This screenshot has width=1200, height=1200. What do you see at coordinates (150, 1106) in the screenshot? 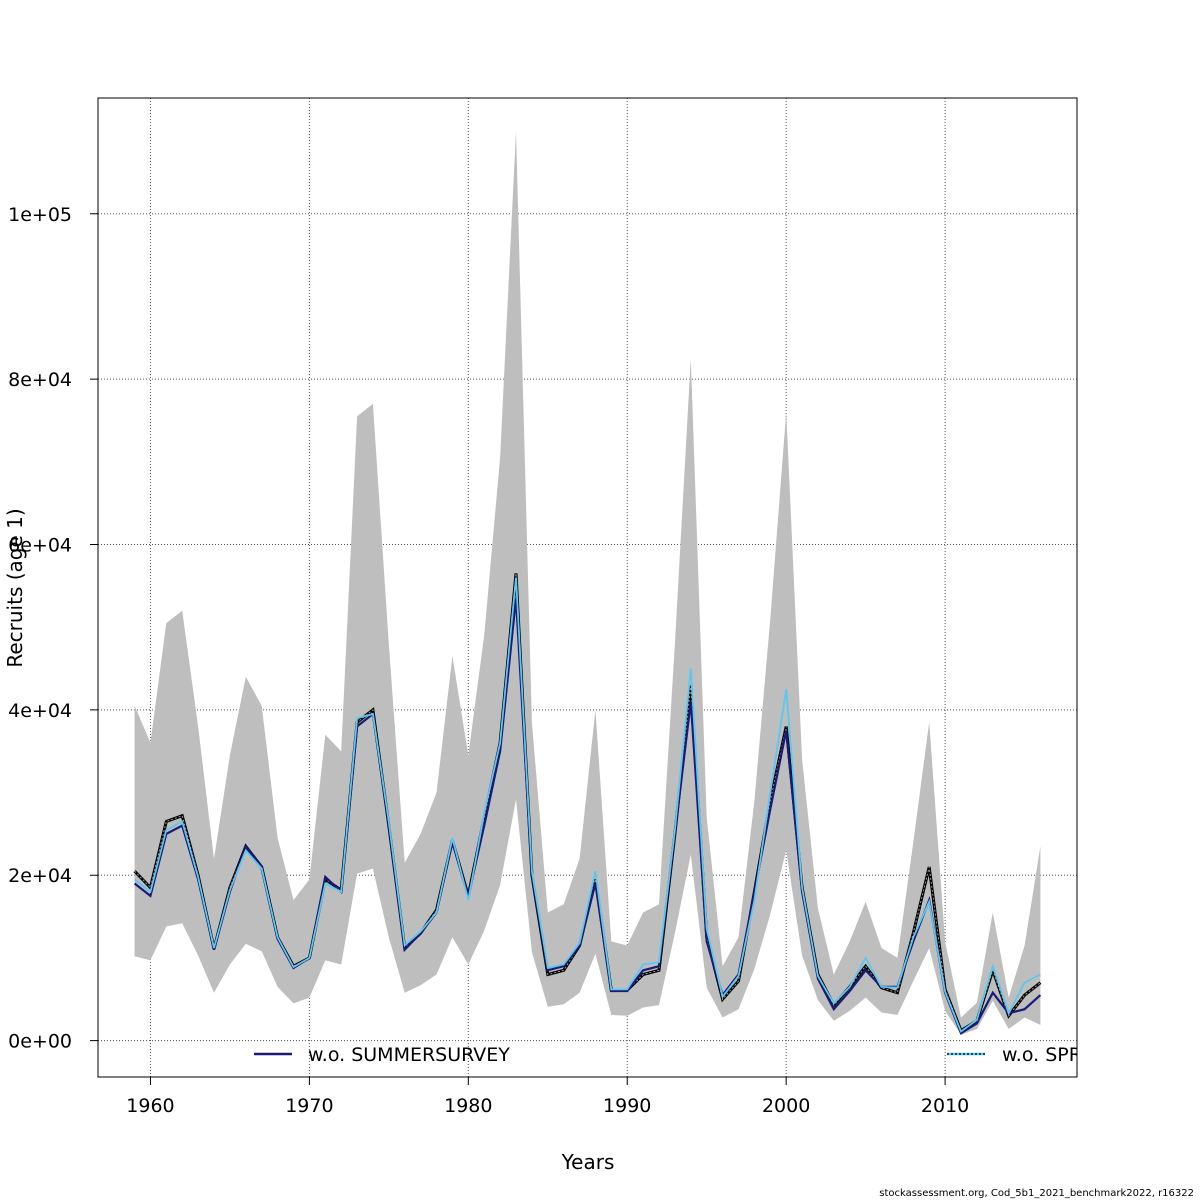
I see `x-tick-label: 1960` at bounding box center [150, 1106].